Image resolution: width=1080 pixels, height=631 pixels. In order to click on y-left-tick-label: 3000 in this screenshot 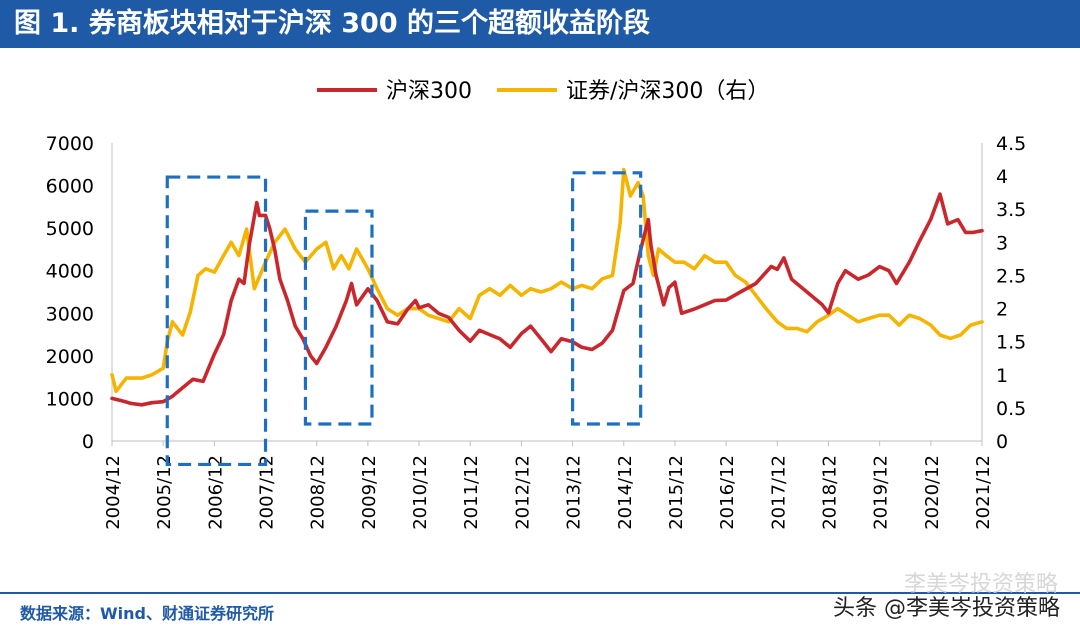, I will do `click(70, 314)`.